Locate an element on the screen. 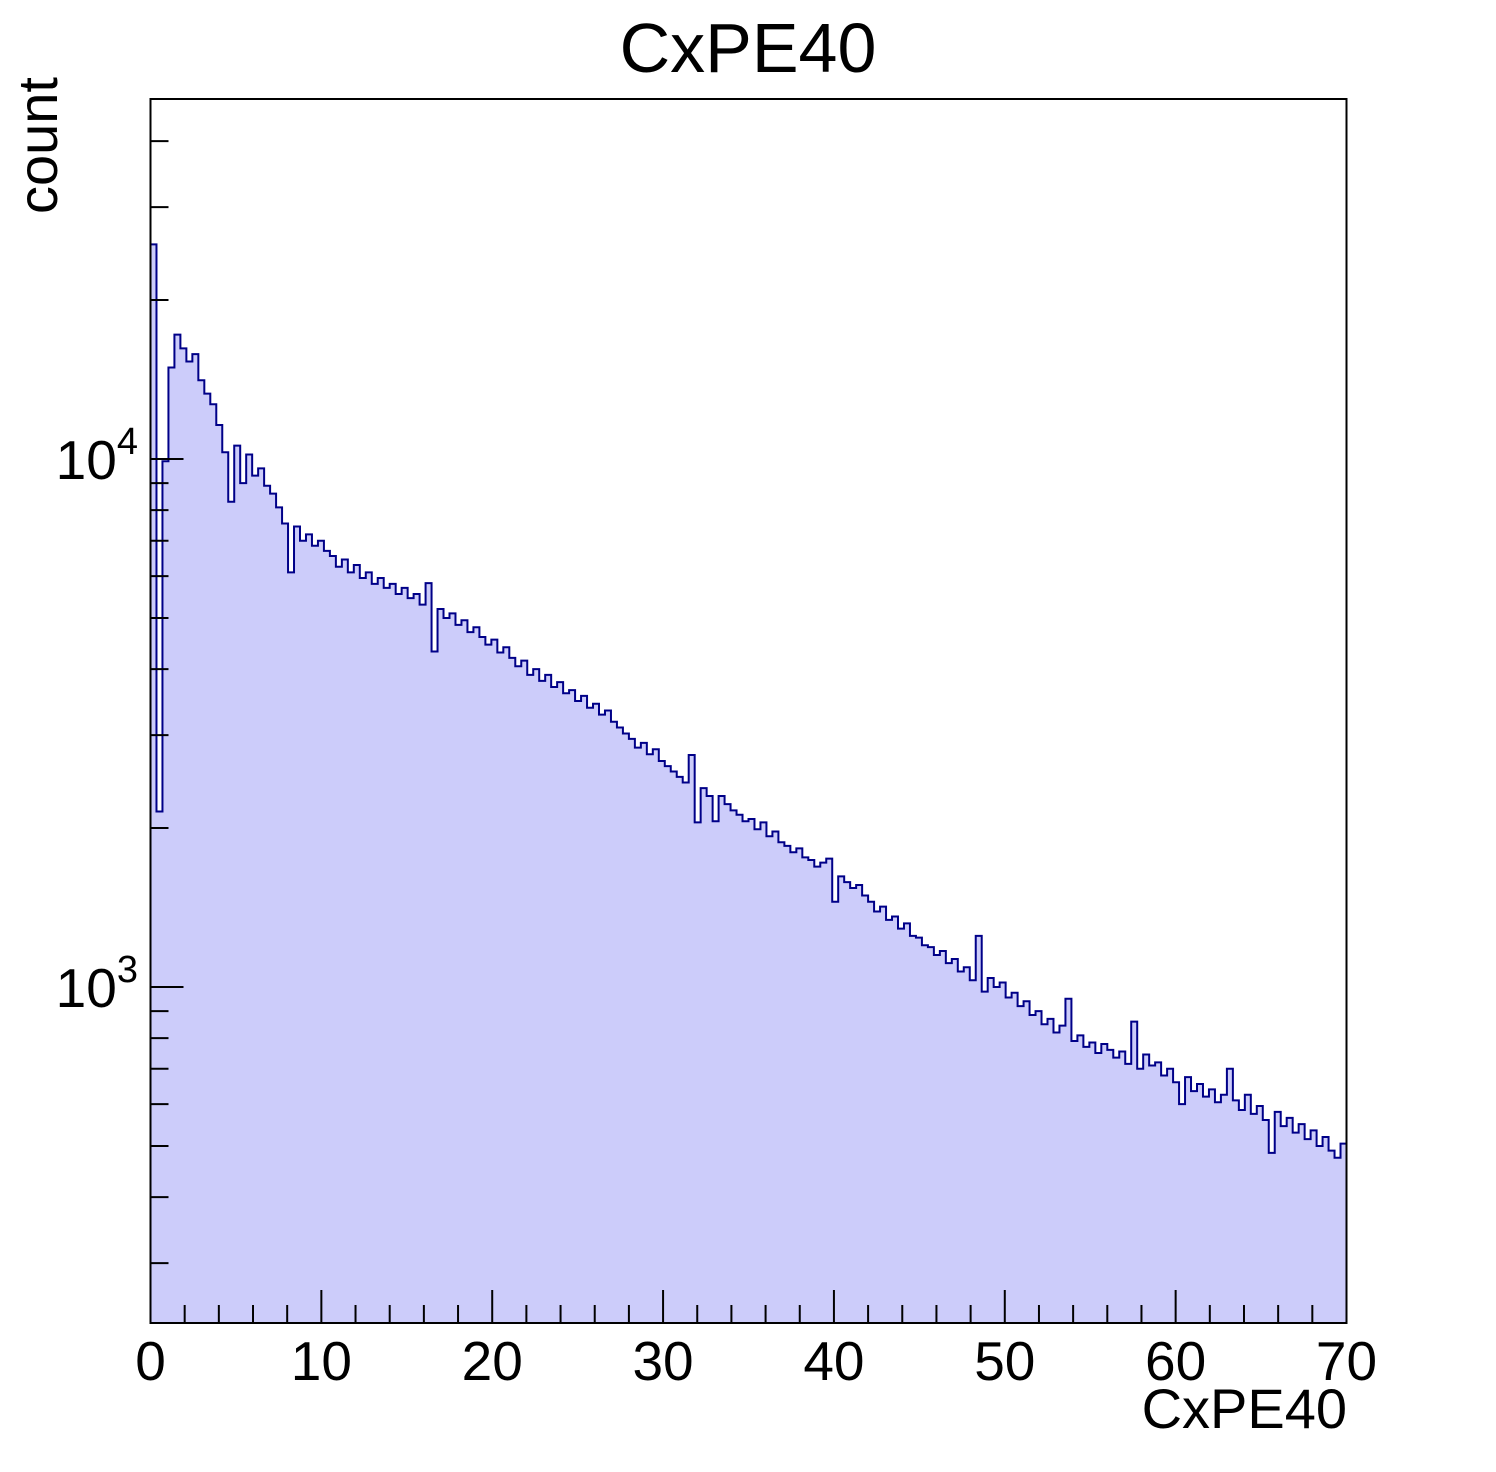  x-axis-tick-label: 40 is located at coordinates (833, 1361).